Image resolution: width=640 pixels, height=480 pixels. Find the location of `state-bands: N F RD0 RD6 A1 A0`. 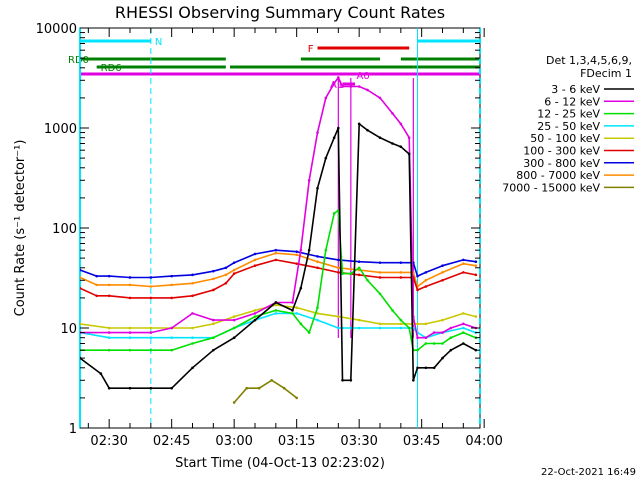

state-bands: N F RD0 RD6 A1 A0 is located at coordinates (274, 64).